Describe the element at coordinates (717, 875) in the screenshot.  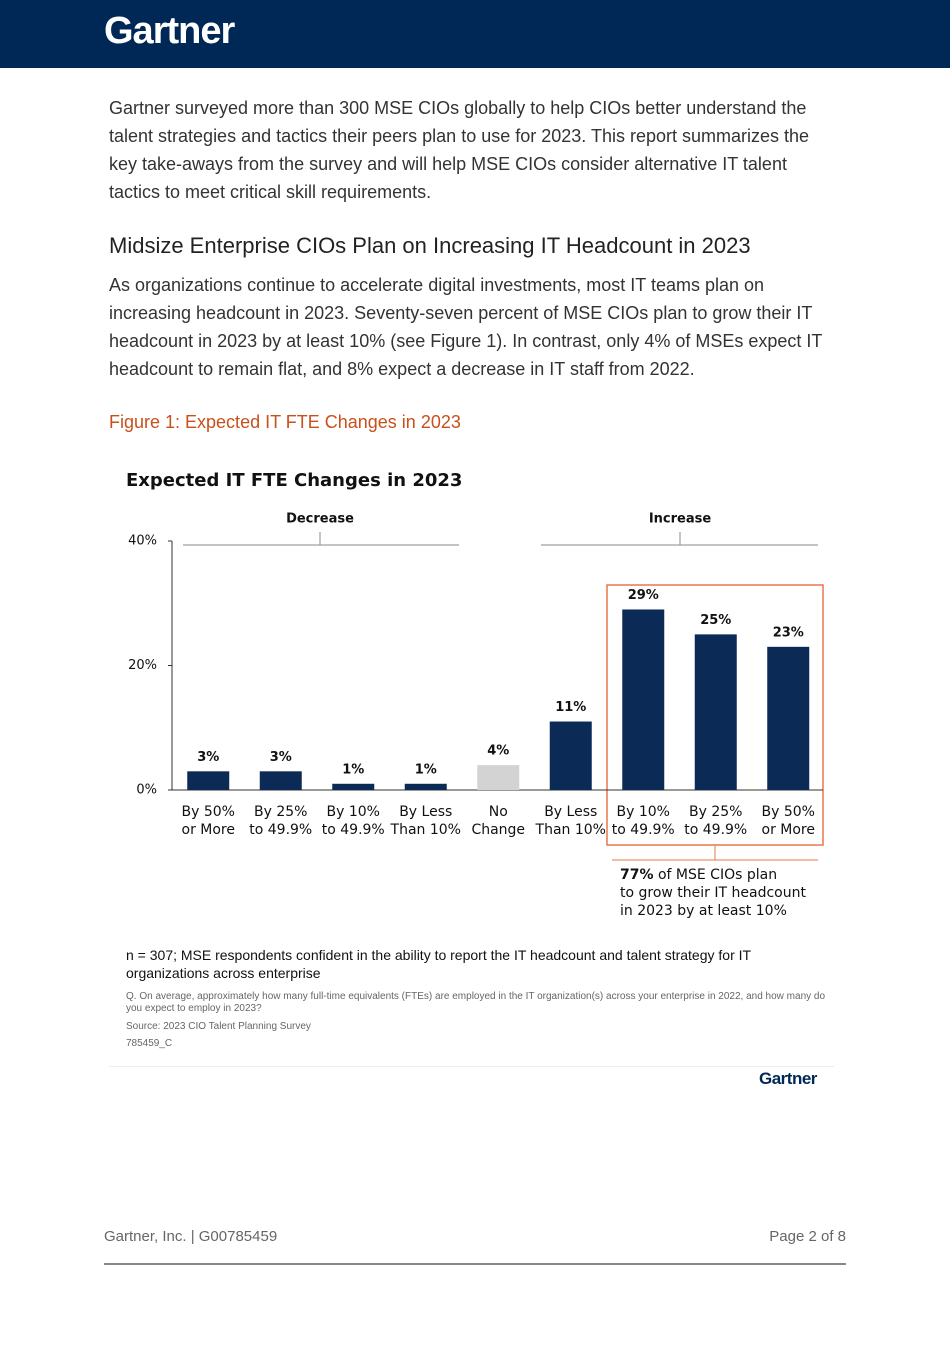
I see `annotation-text: of MSE CIOs plan` at that location.